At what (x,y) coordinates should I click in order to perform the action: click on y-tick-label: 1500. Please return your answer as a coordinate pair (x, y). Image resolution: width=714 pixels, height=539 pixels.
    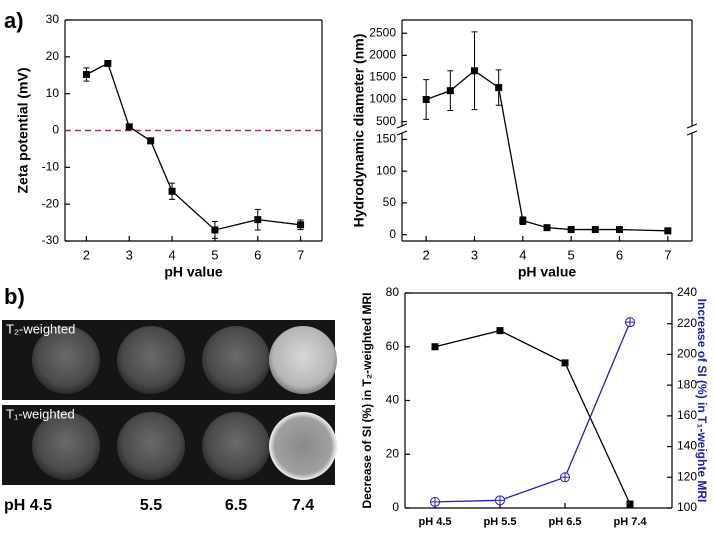
    Looking at the image, I should click on (382, 77).